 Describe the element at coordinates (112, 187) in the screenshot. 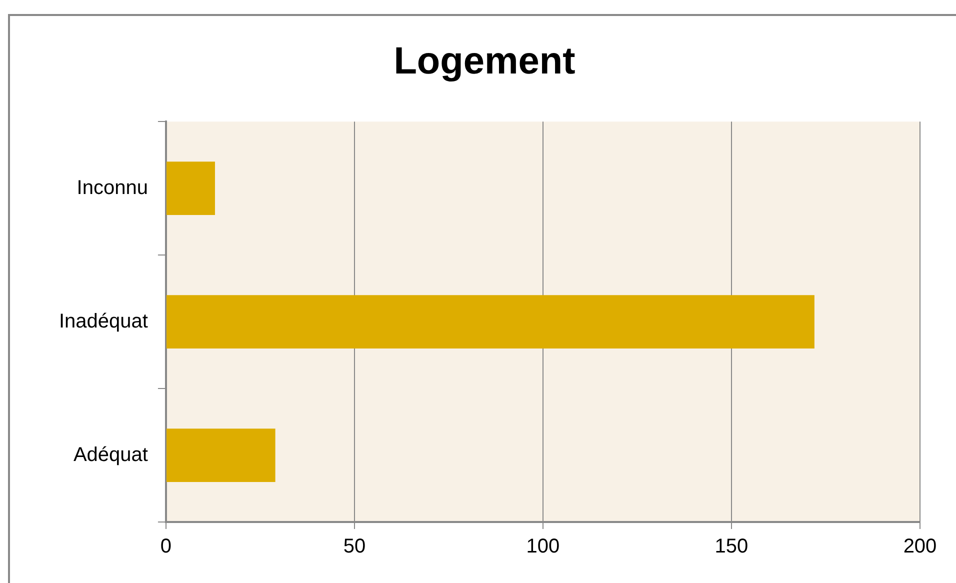

I see `y-tick-label: Inconnu` at that location.